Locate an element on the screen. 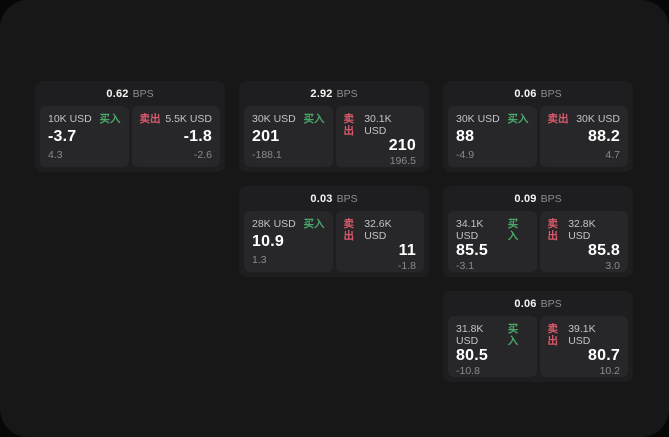 The image size is (669, 437). sell-tile: 卖出 39.1K USD 80.7 10.2 is located at coordinates (583, 346).